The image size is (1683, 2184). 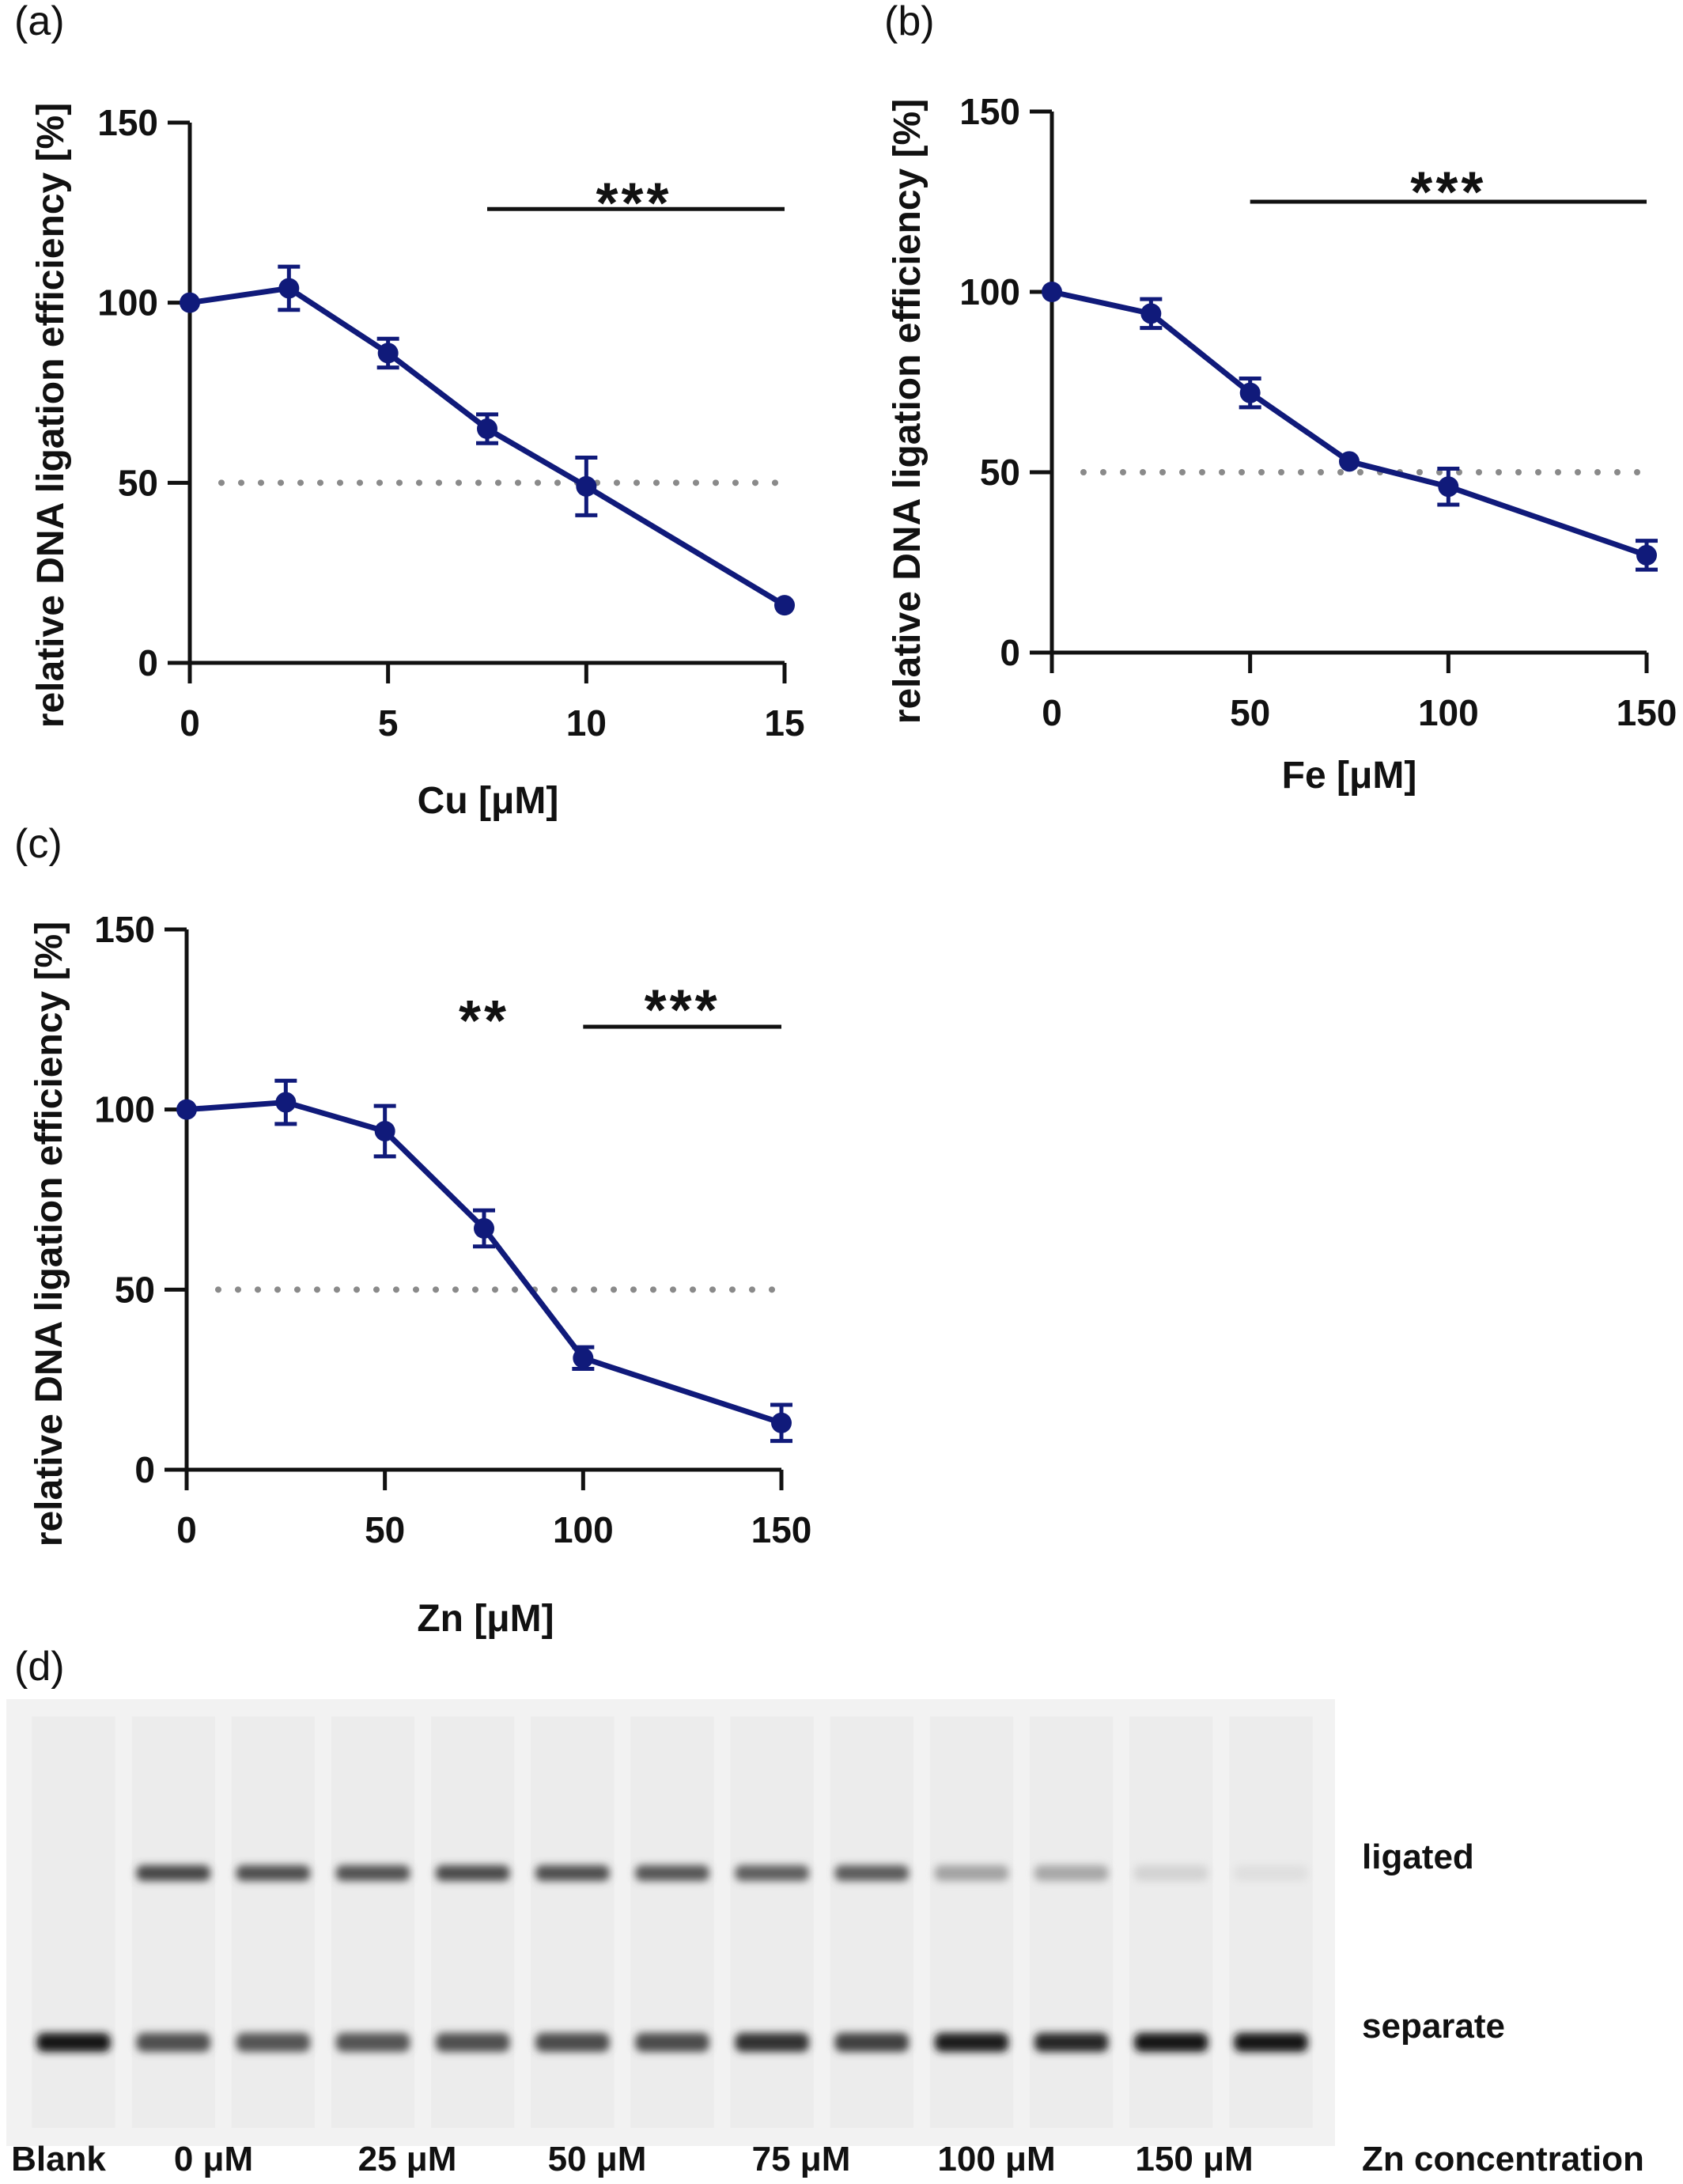 What do you see at coordinates (484, 1021) in the screenshot?
I see `significance-label: **` at bounding box center [484, 1021].